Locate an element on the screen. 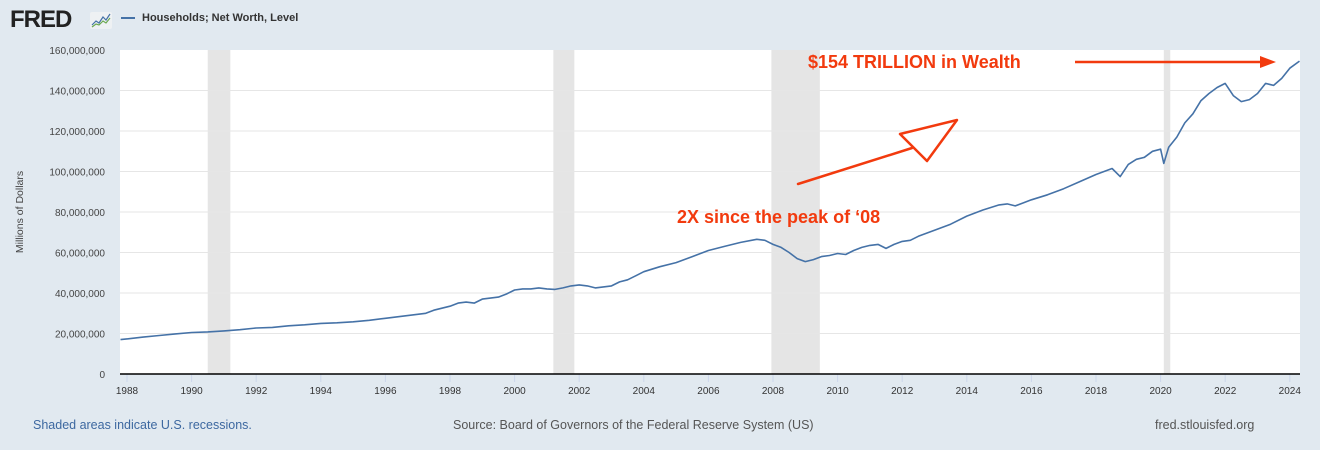 The height and width of the screenshot is (450, 1320). line-chart-icon is located at coordinates (101, 20).